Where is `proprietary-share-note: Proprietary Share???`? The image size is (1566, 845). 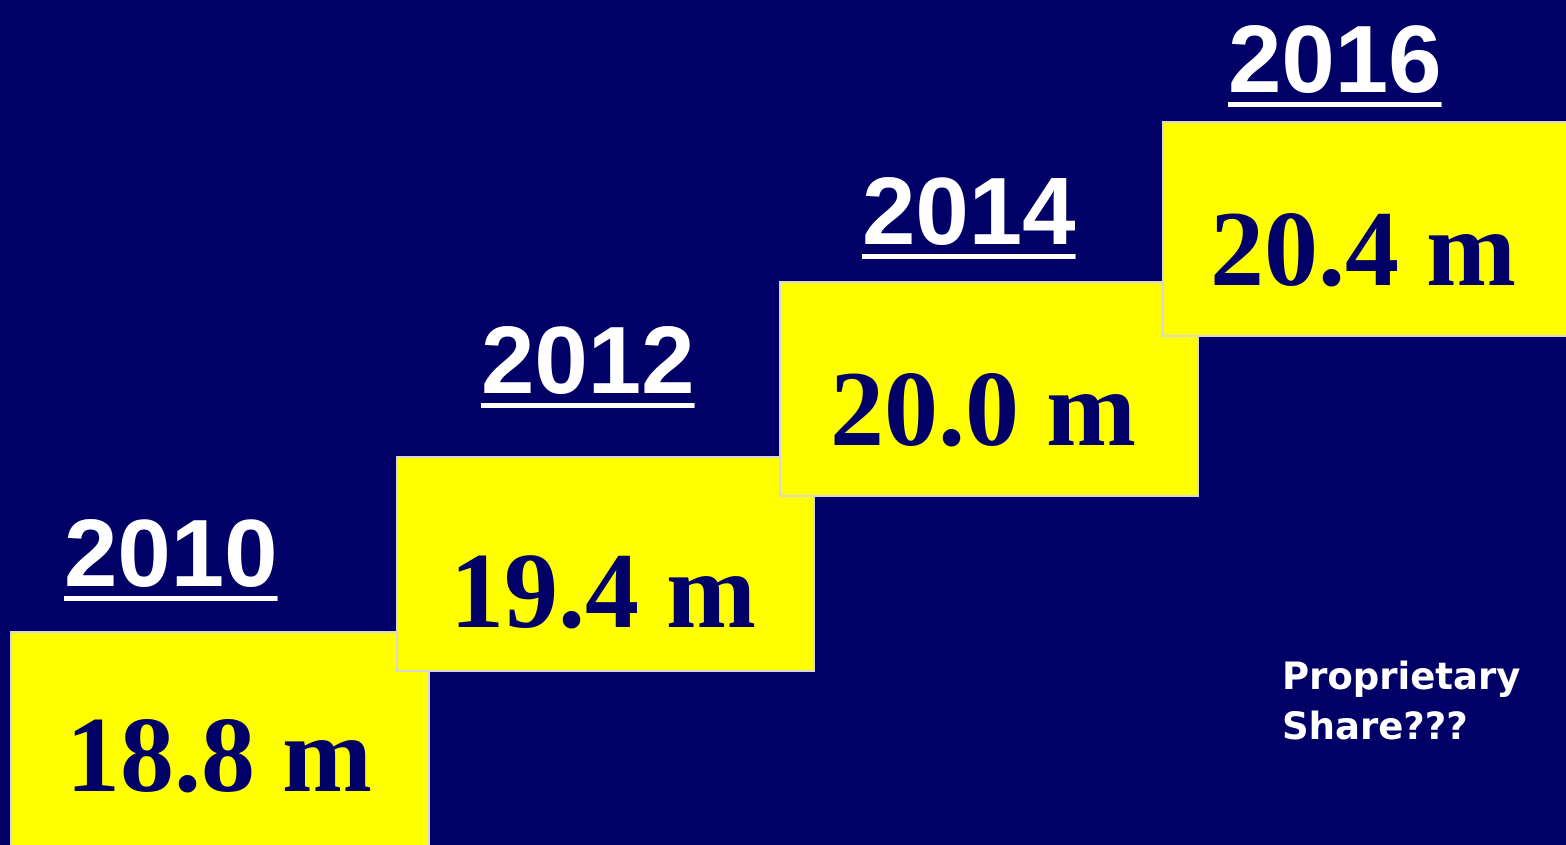 proprietary-share-note: Proprietary Share??? is located at coordinates (1401, 702).